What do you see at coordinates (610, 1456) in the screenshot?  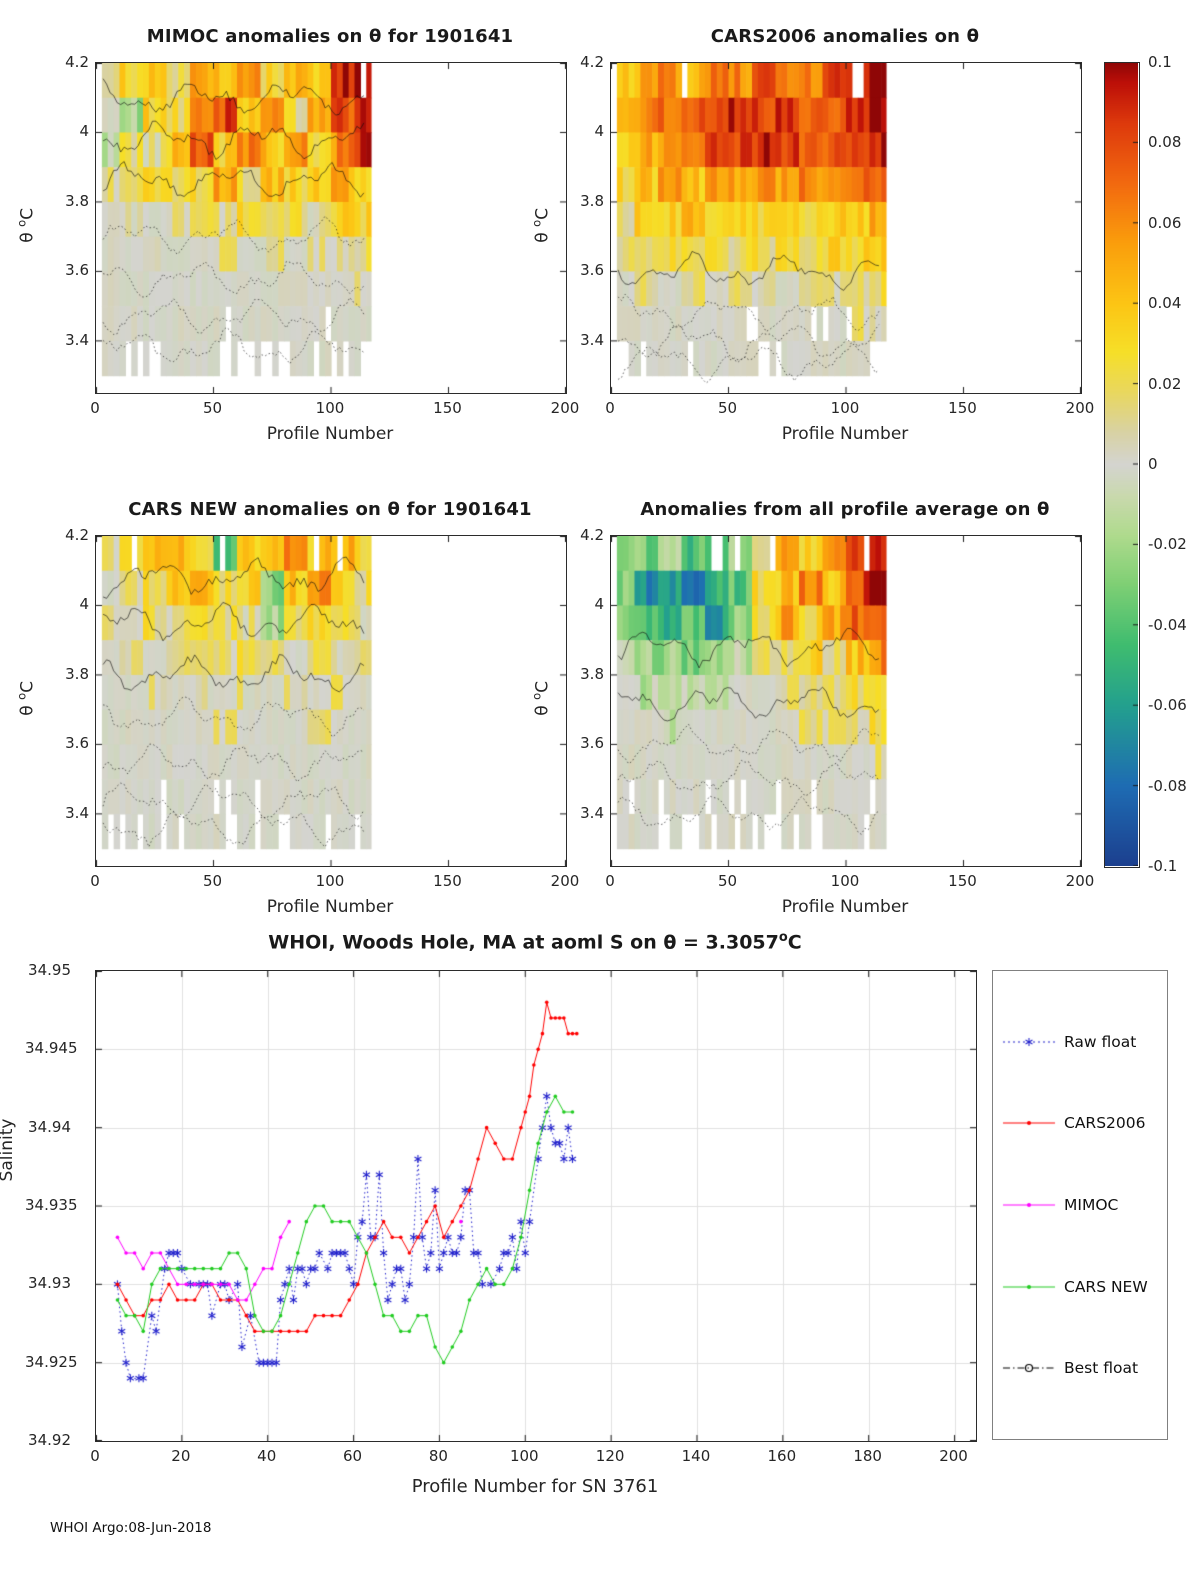 I see `x-tick-label: 120` at bounding box center [610, 1456].